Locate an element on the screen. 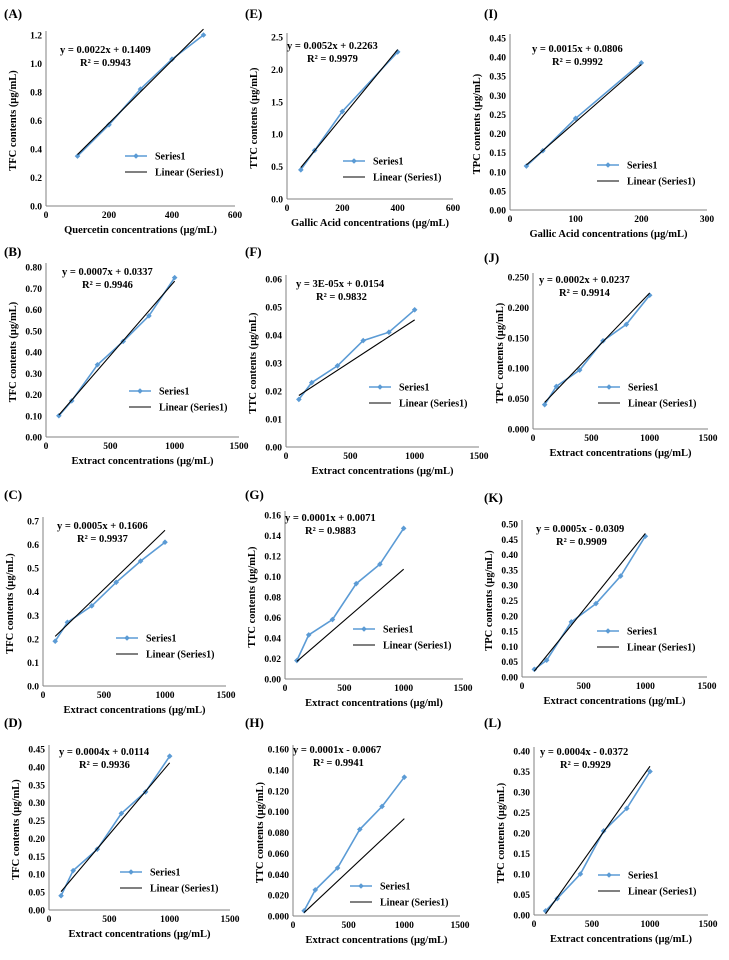 The image size is (729, 960). y-tick-label: 0.020 is located at coordinates (279, 897).